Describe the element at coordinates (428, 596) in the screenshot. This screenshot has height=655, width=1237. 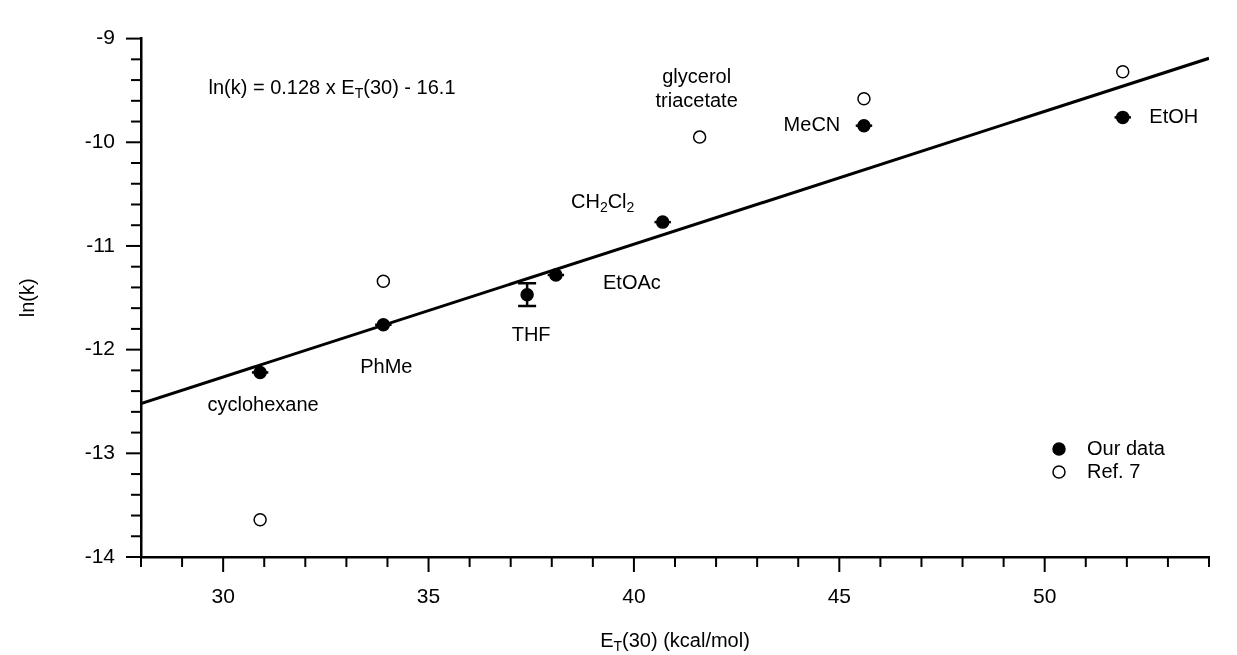
I see `x-tick-label: 35` at that location.